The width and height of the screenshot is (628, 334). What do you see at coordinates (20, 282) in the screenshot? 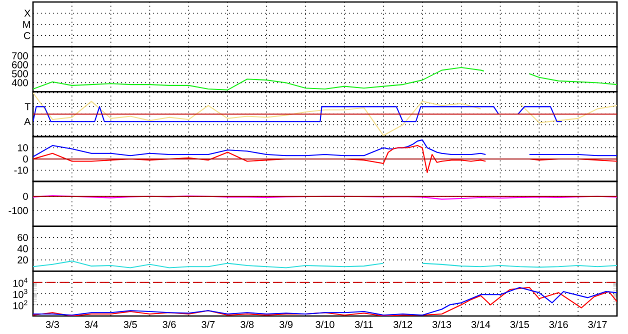
I see `y-tick-label: 10$^{4}$` at bounding box center [20, 282].